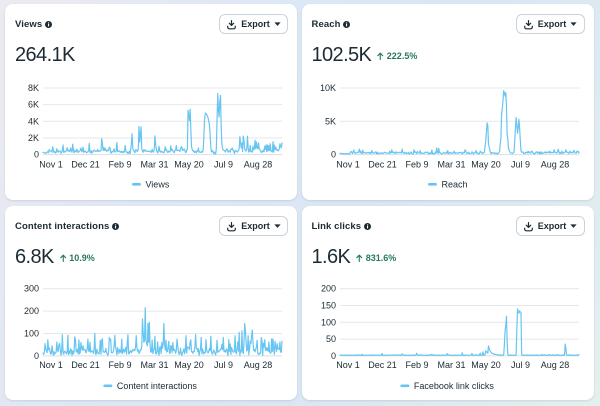 This screenshot has height=406, width=600. What do you see at coordinates (33, 88) in the screenshot?
I see `svg-text: 8K` at bounding box center [33, 88].